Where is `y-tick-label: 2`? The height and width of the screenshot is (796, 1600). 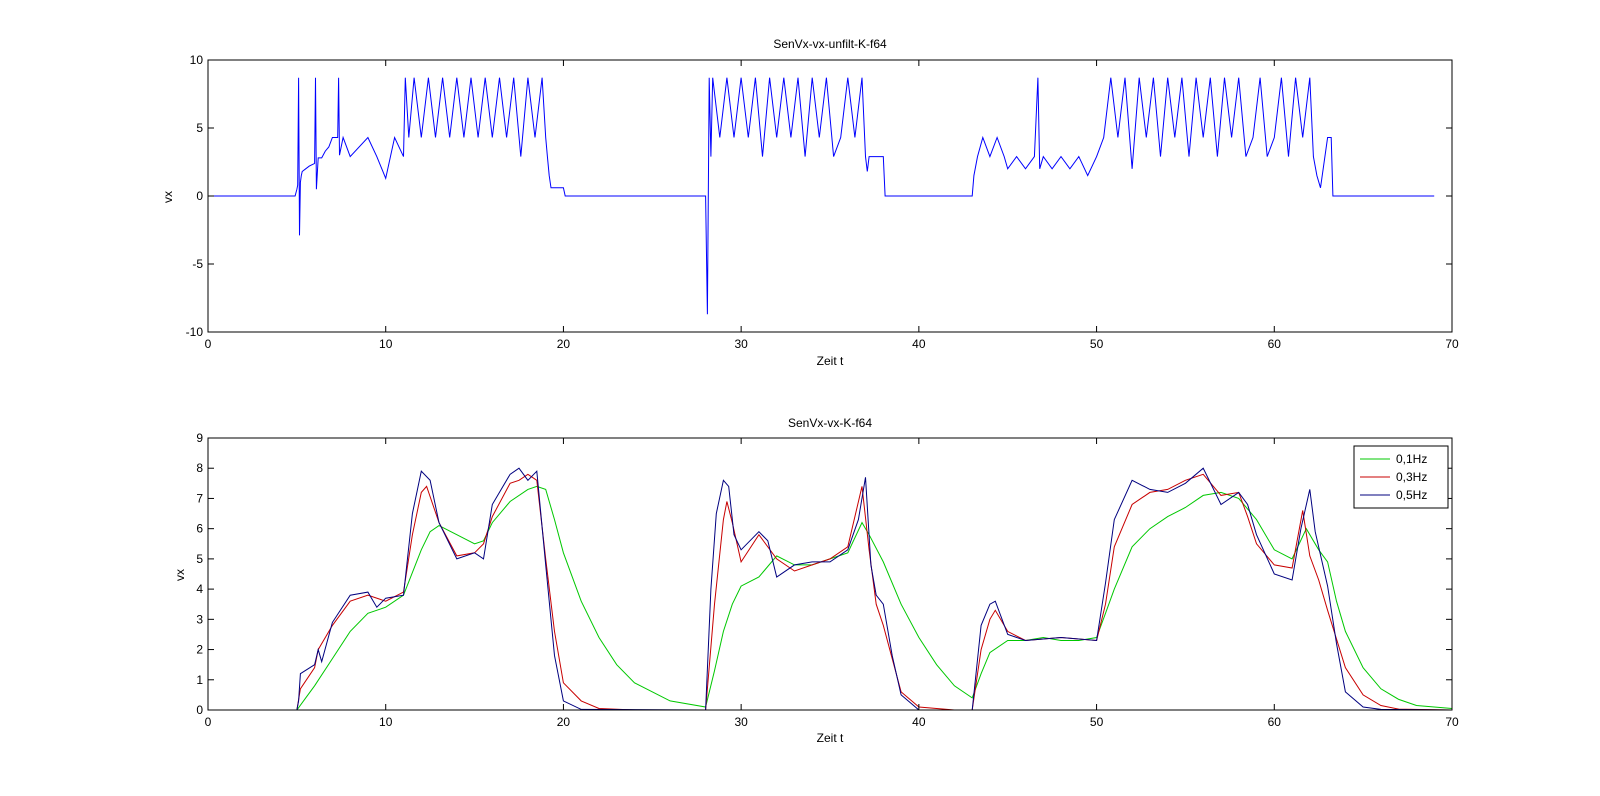 y-tick-label: 2 is located at coordinates (199, 650).